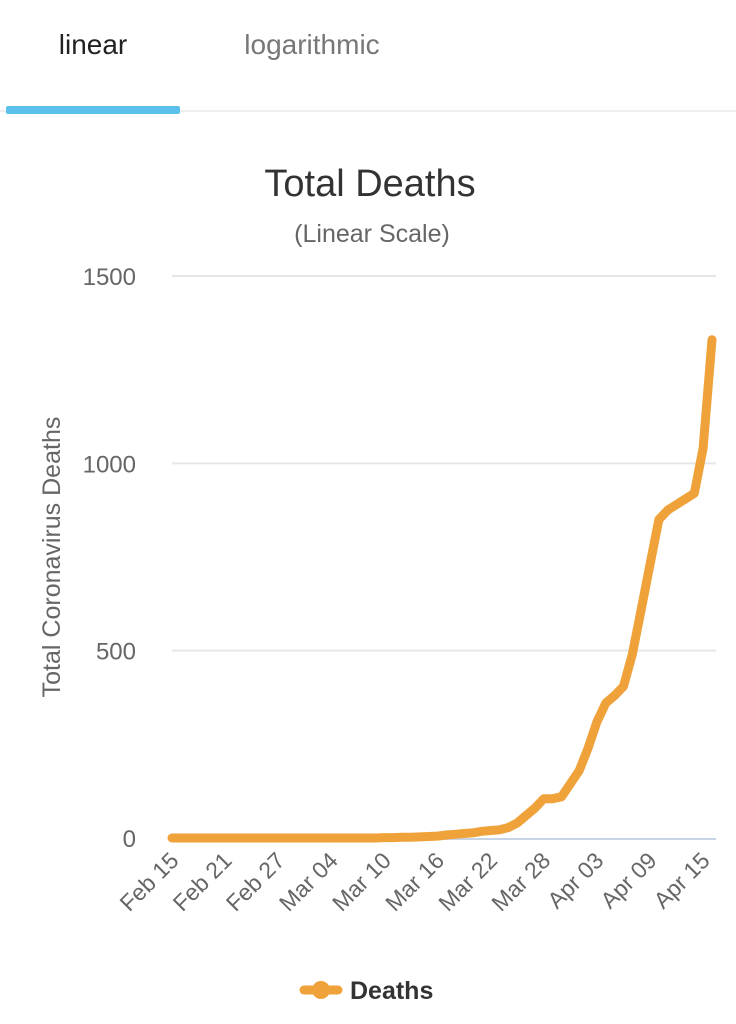  Describe the element at coordinates (109, 464) in the screenshot. I see `y-tick-label: 1000` at that location.